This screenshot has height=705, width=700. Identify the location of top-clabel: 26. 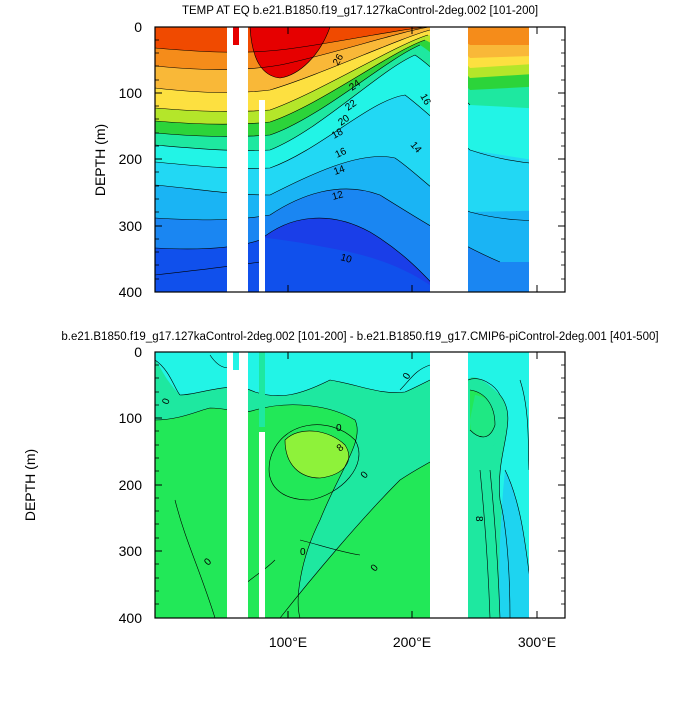
(338, 60).